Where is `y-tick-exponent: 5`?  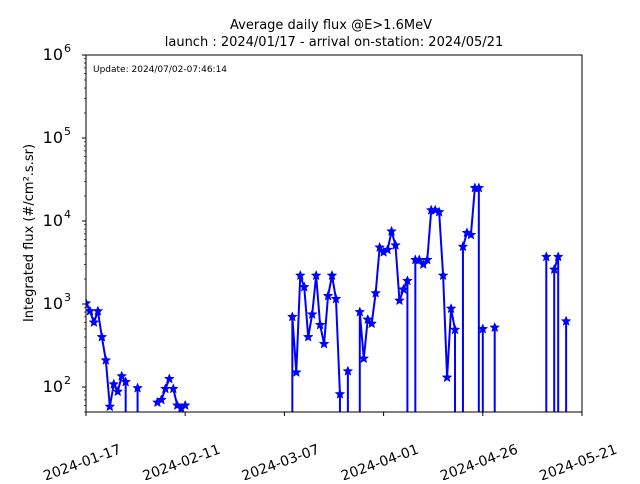
y-tick-exponent: 5 is located at coordinates (67, 131).